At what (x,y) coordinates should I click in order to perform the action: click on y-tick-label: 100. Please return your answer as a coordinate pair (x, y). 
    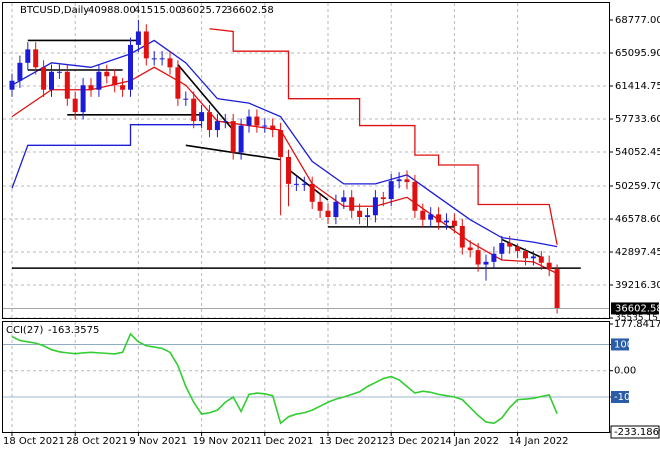
    Looking at the image, I should click on (623, 344).